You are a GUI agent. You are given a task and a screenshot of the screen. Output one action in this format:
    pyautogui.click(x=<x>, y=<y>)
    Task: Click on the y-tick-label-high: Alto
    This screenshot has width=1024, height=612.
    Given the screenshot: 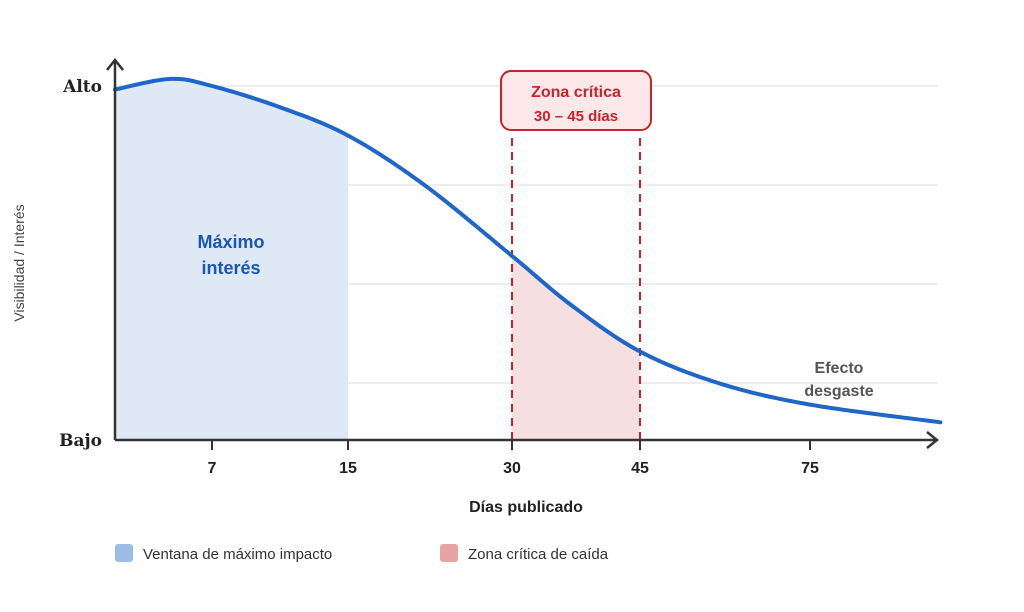 What is the action you would take?
    pyautogui.click(x=82, y=87)
    